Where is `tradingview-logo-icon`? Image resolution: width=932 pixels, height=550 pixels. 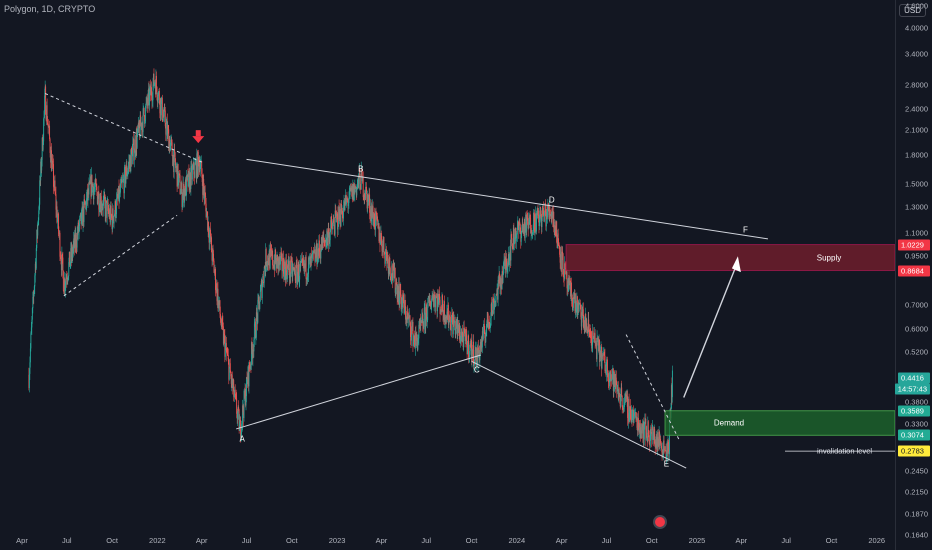 tradingview-logo-icon is located at coordinates (660, 522).